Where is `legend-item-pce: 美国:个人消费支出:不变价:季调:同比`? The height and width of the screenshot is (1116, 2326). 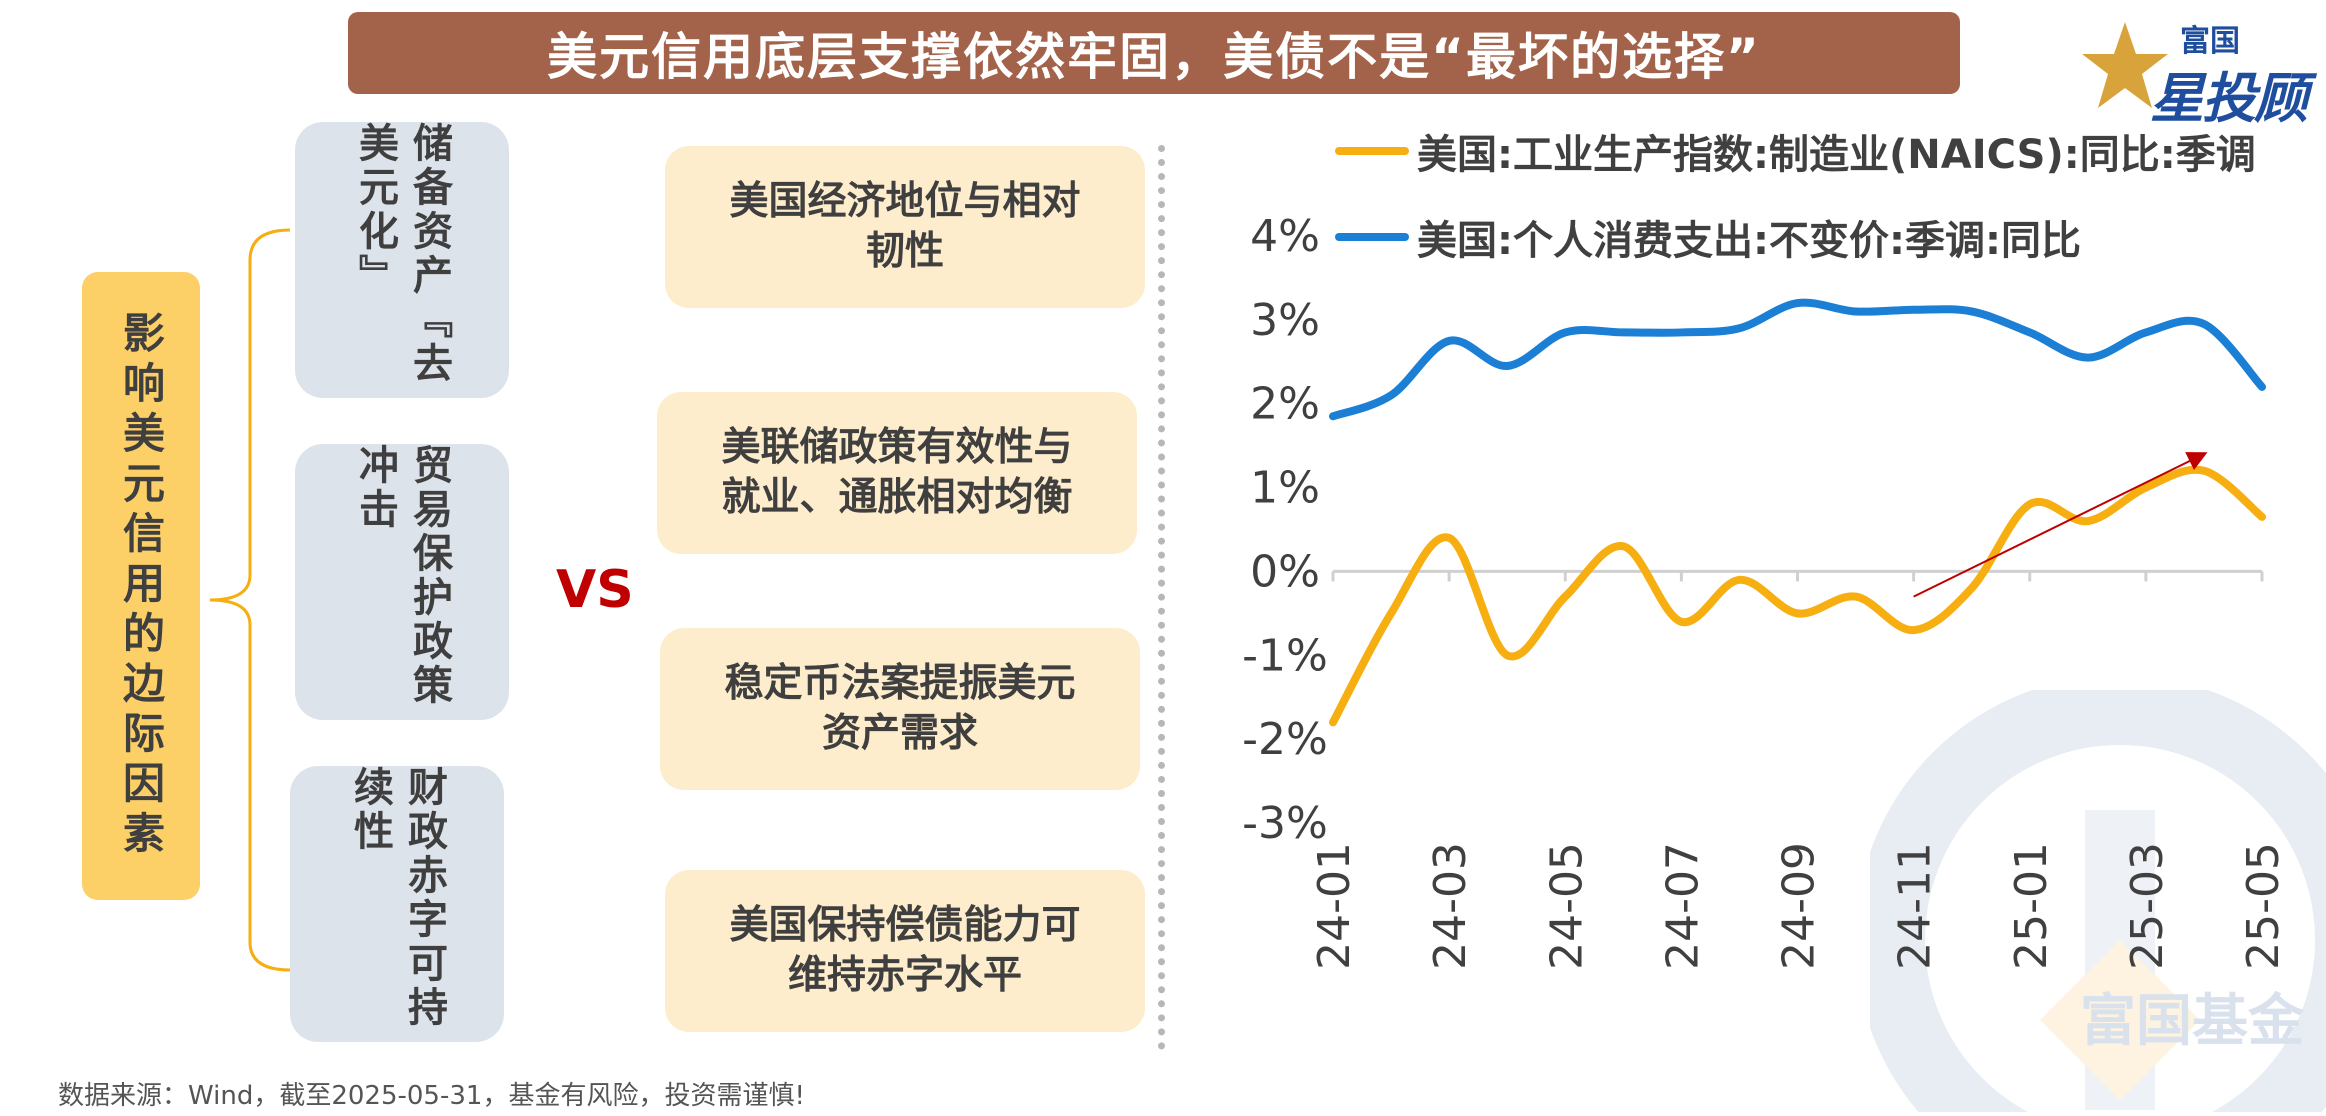
legend-item-pce: 美国:个人消费支出:不变价:季调:同比 is located at coordinates (1708, 237).